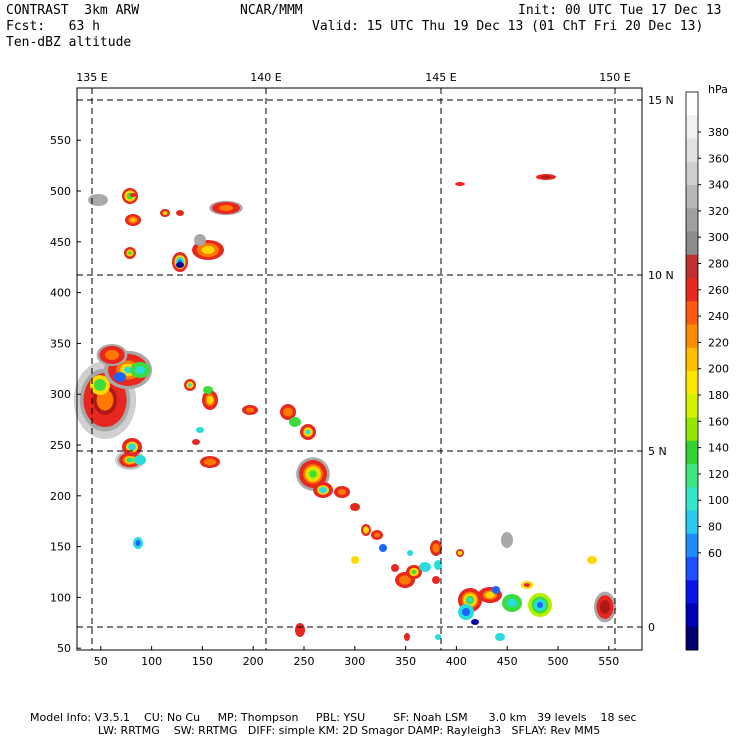 Image resolution: width=740 pixels, height=740 pixels. Describe the element at coordinates (456, 661) in the screenshot. I see `x-tick-label: 400` at that location.